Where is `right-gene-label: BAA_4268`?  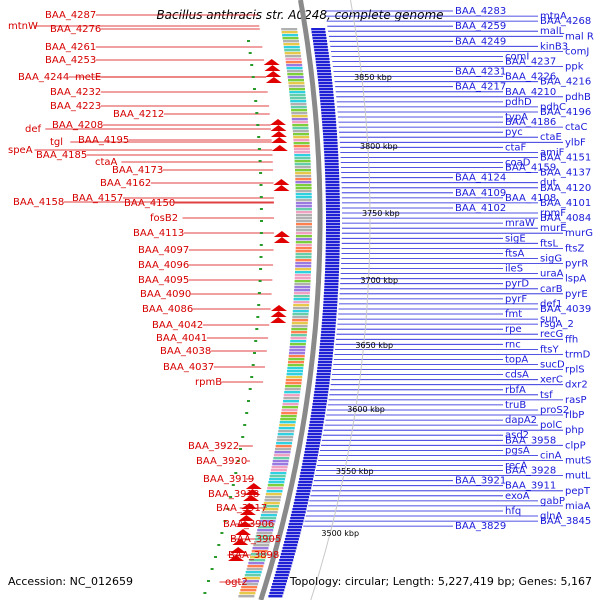
right-gene-label: BAA_4268 is located at coordinates (565, 21).